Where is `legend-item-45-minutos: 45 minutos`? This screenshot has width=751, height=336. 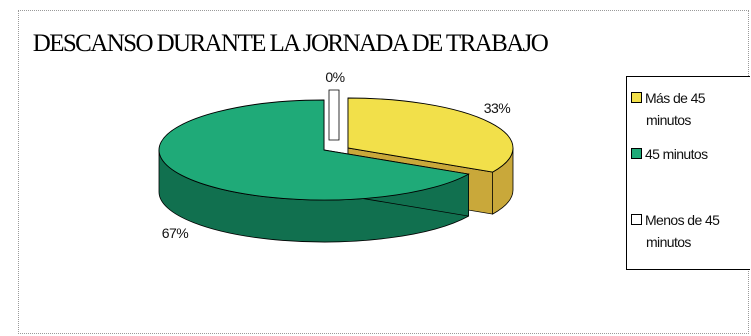
legend-item-45-minutos: 45 minutos is located at coordinates (690, 154).